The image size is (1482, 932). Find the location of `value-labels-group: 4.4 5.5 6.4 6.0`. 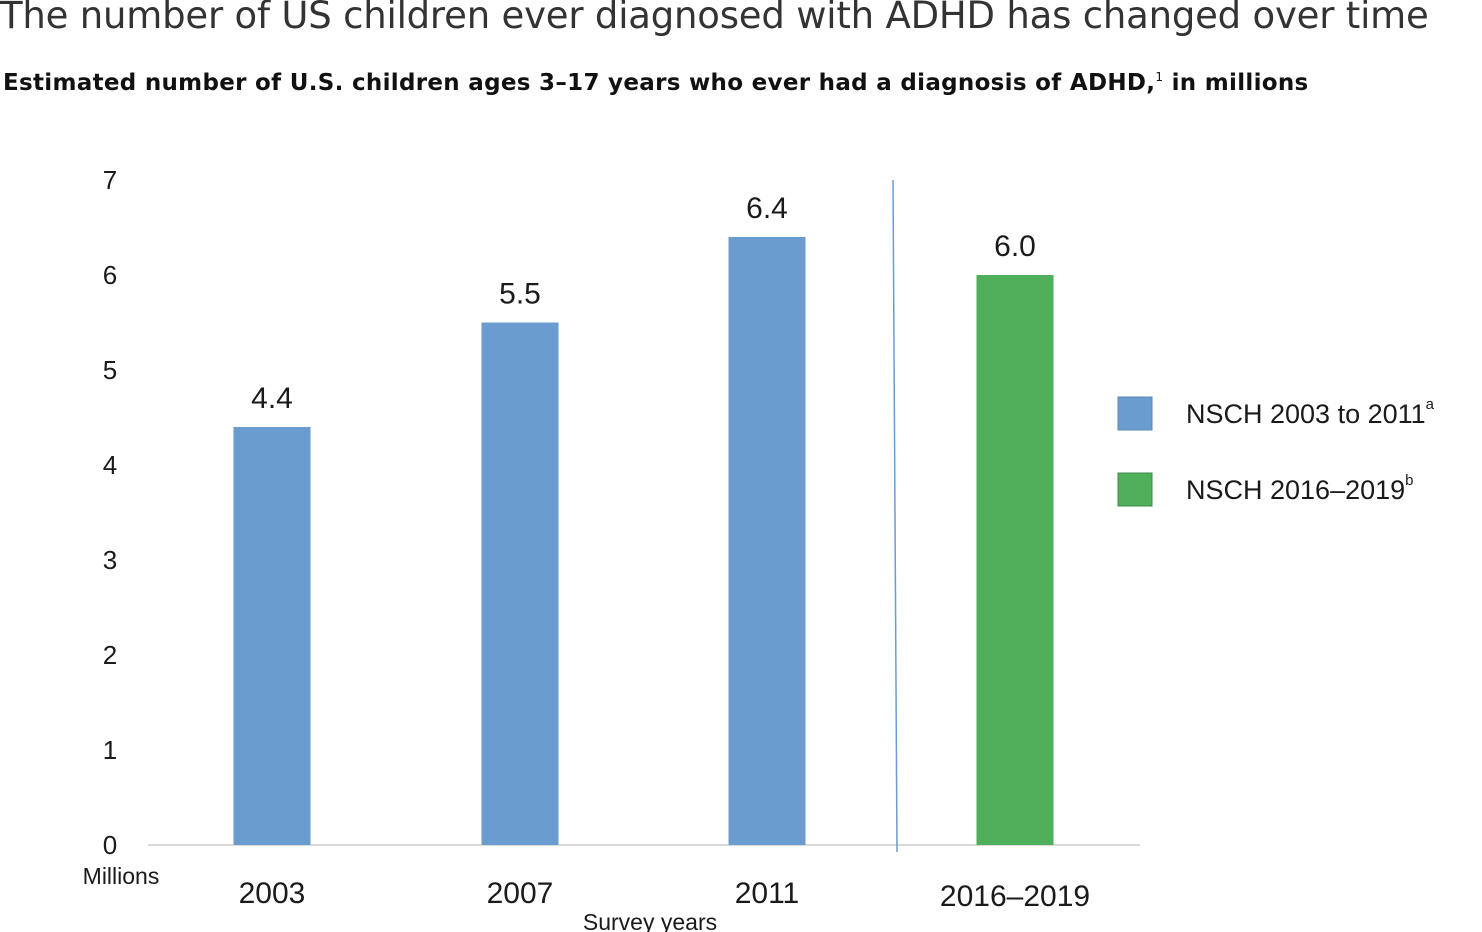

value-labels-group: 4.4 5.5 6.4 6.0 is located at coordinates (643, 303).